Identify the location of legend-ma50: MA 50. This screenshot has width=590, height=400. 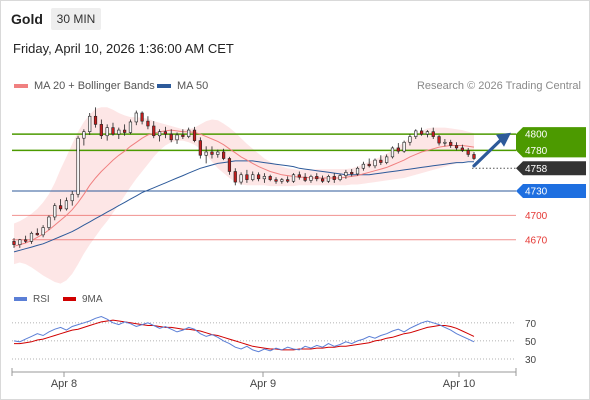
(182, 86).